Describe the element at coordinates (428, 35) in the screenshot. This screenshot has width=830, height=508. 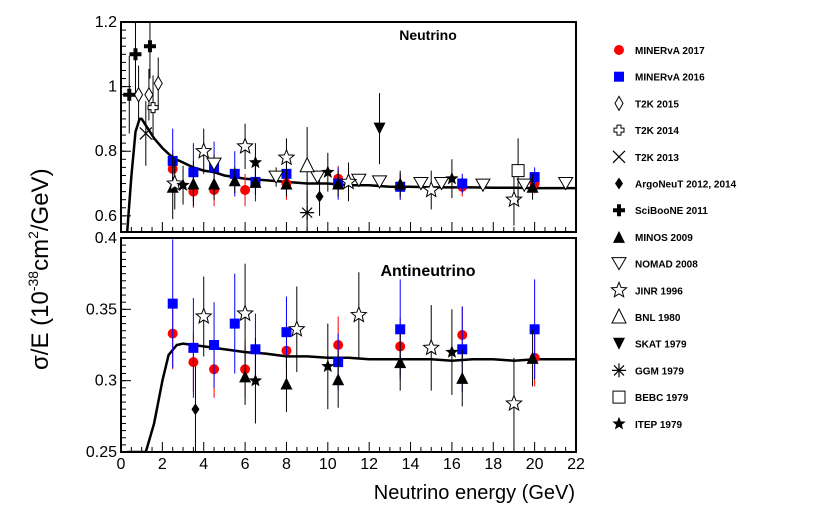
I see `panel-title: Neutrino` at that location.